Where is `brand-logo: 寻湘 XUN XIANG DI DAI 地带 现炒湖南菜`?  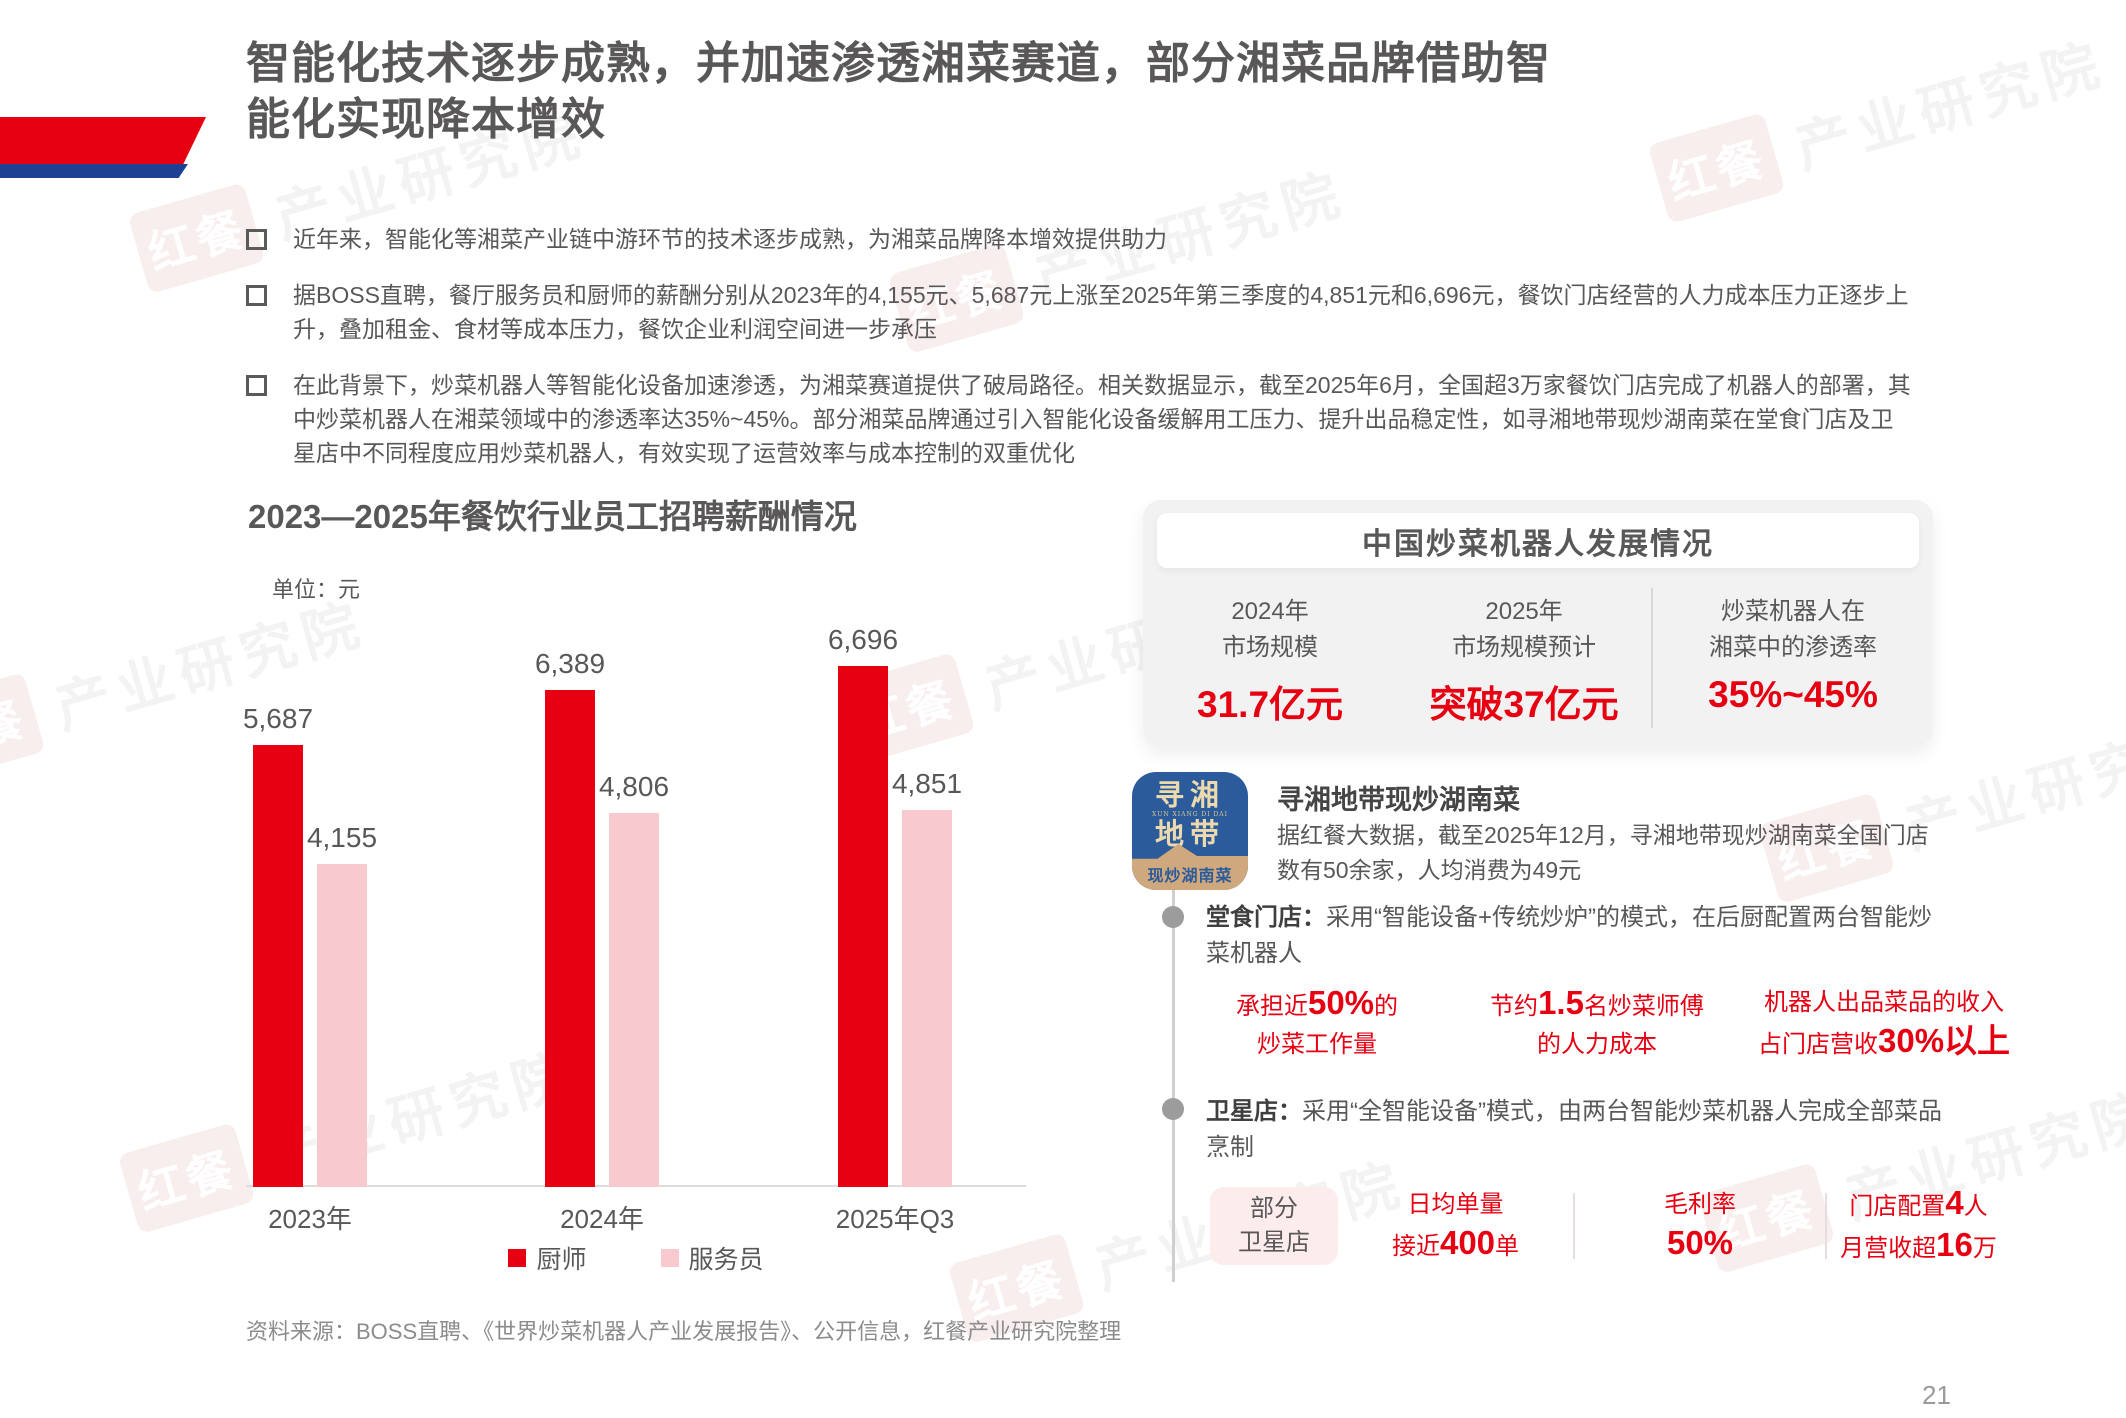 brand-logo: 寻湘 XUN XIANG DI DAI 地带 现炒湖南菜 is located at coordinates (1190, 831).